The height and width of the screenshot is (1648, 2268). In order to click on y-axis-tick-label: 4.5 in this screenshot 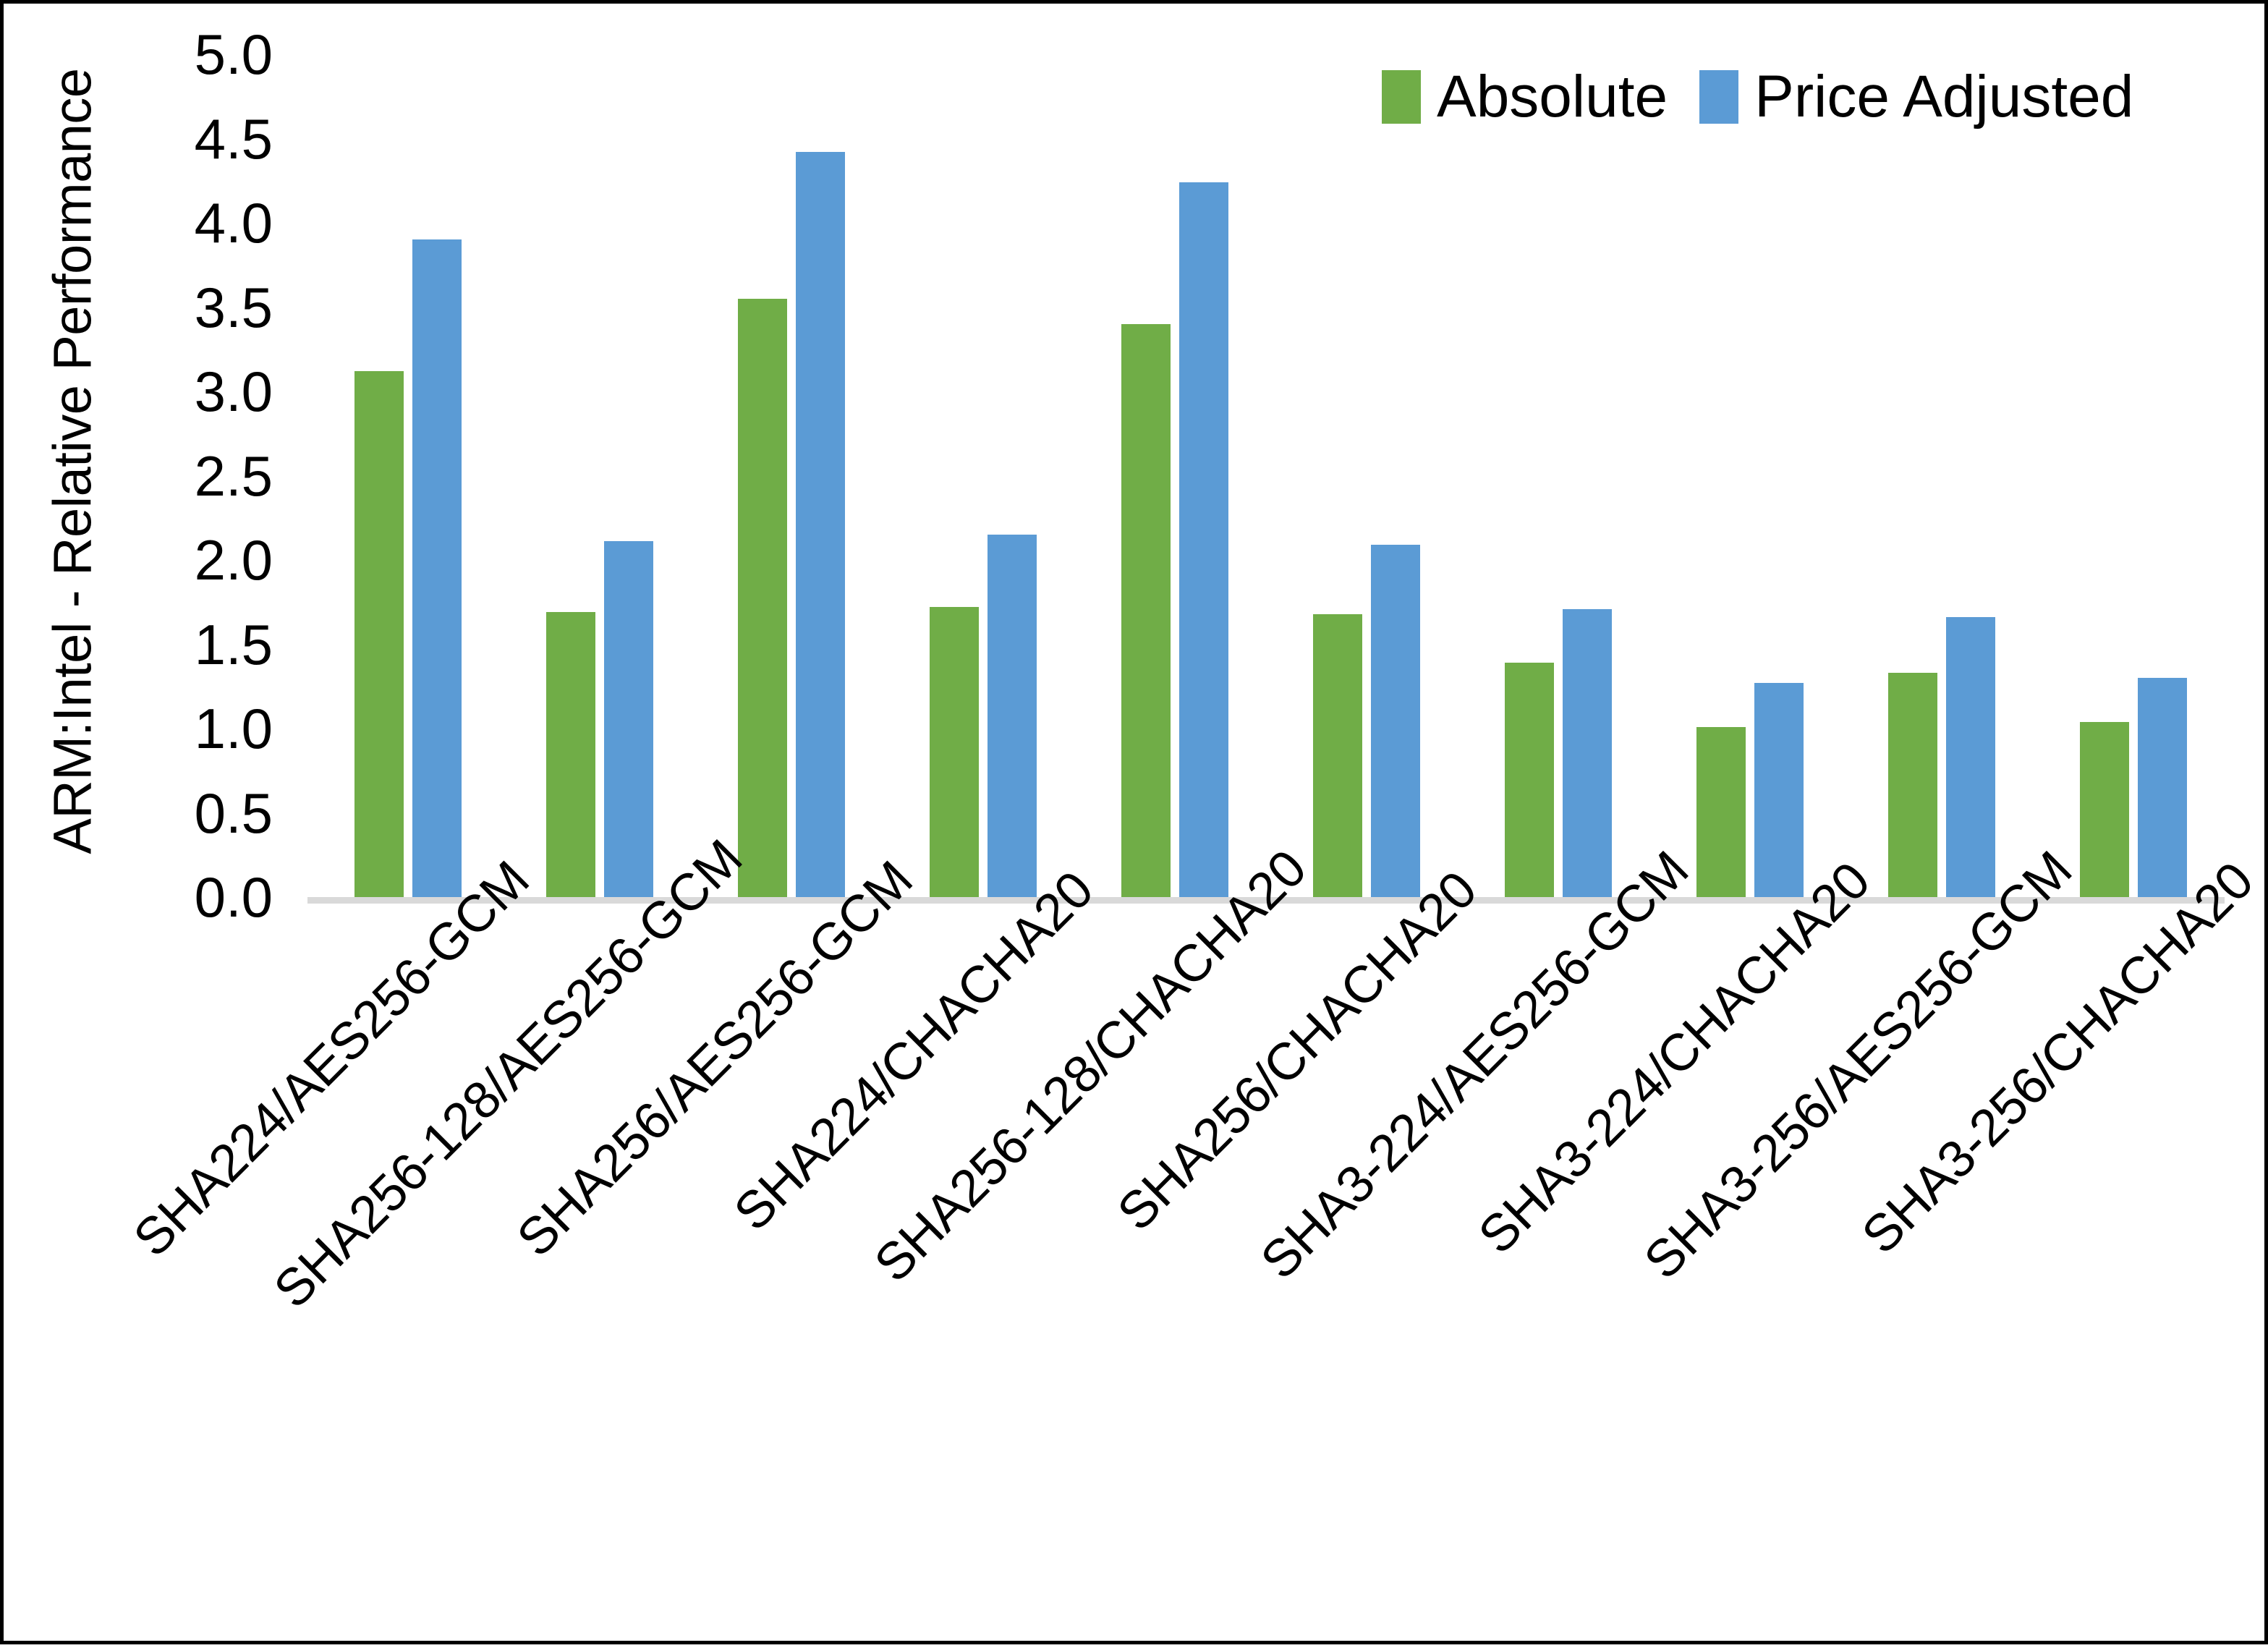, I will do `click(233, 139)`.